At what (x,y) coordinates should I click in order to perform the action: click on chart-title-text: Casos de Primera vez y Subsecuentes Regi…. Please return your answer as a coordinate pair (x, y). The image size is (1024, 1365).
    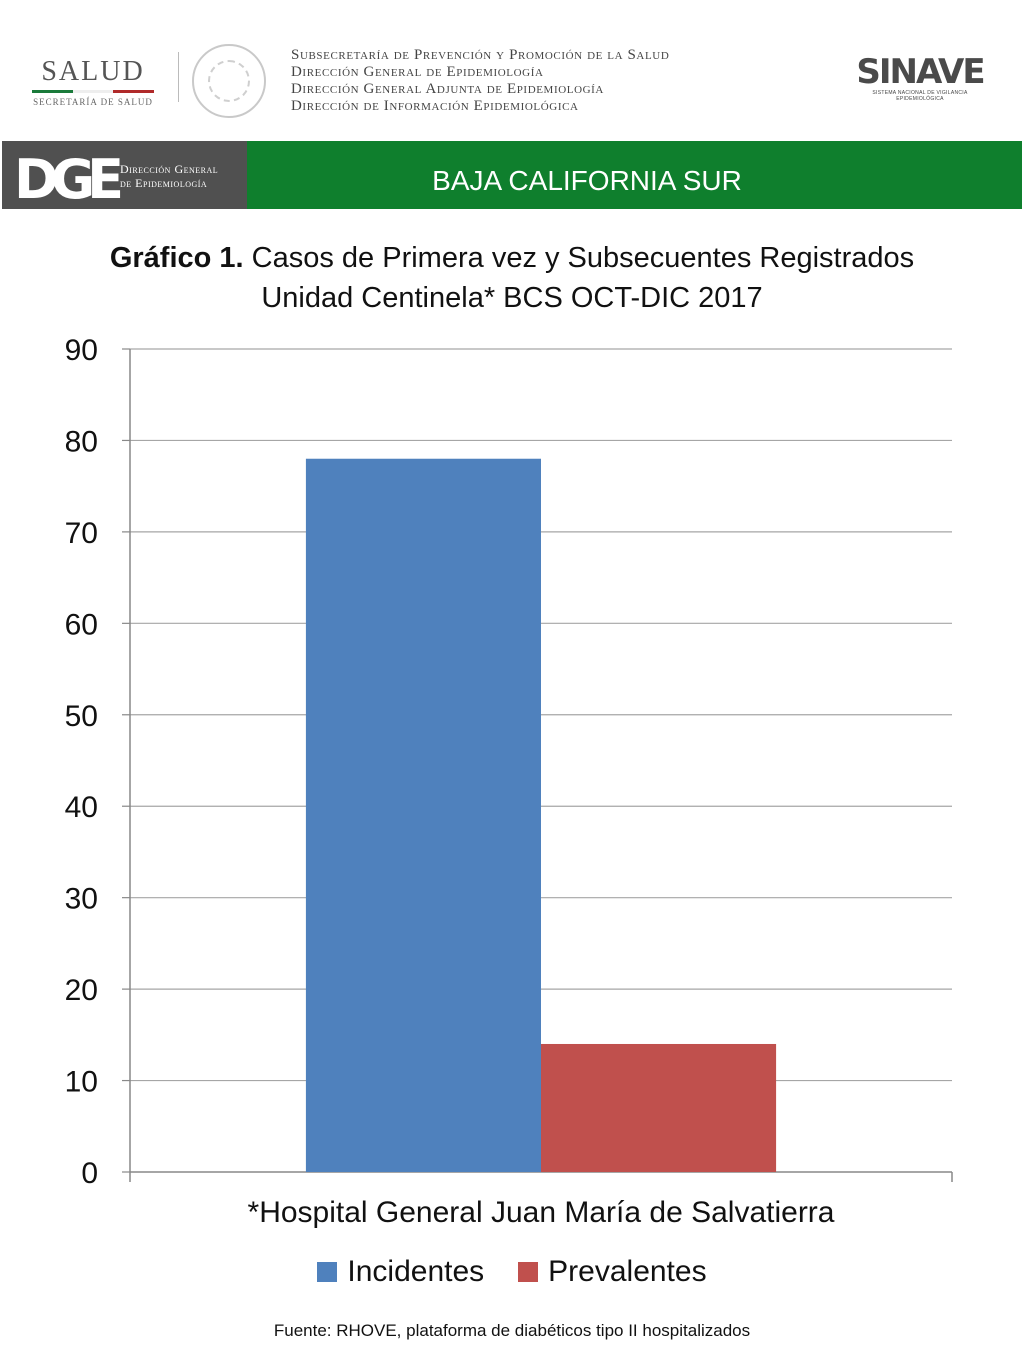
    Looking at the image, I should click on (583, 258).